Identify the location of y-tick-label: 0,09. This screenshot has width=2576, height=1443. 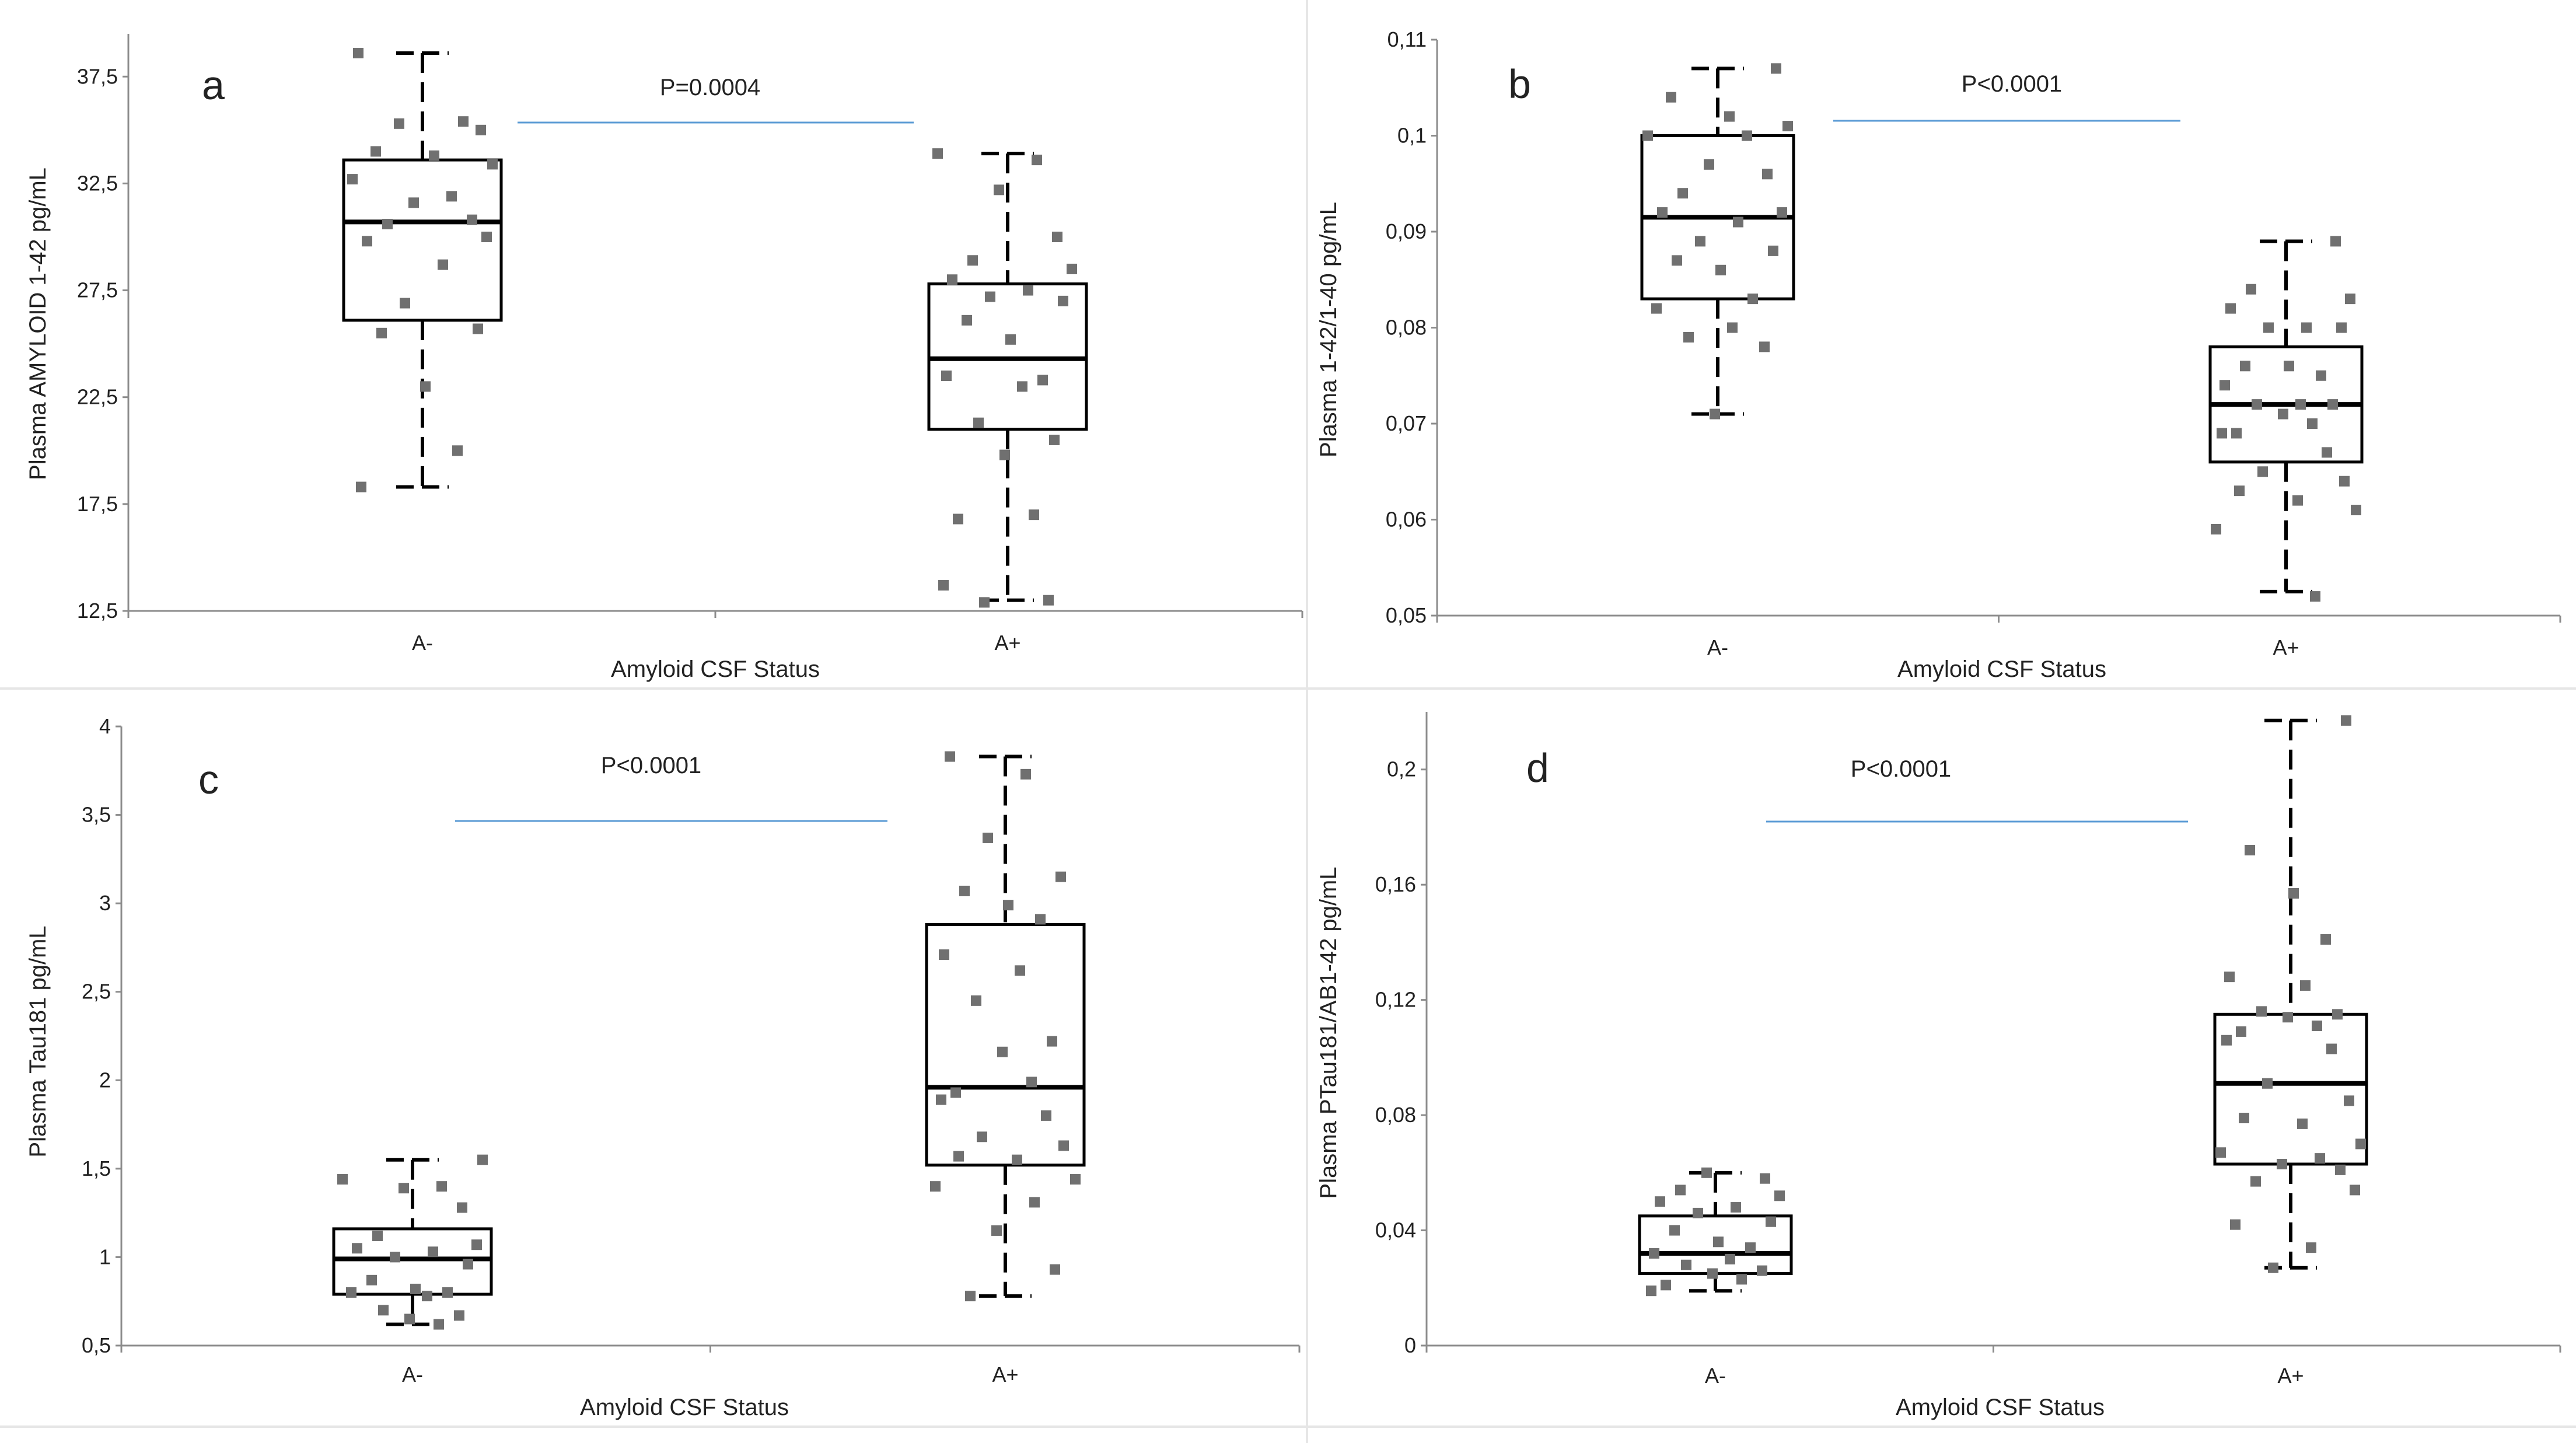
(1406, 231).